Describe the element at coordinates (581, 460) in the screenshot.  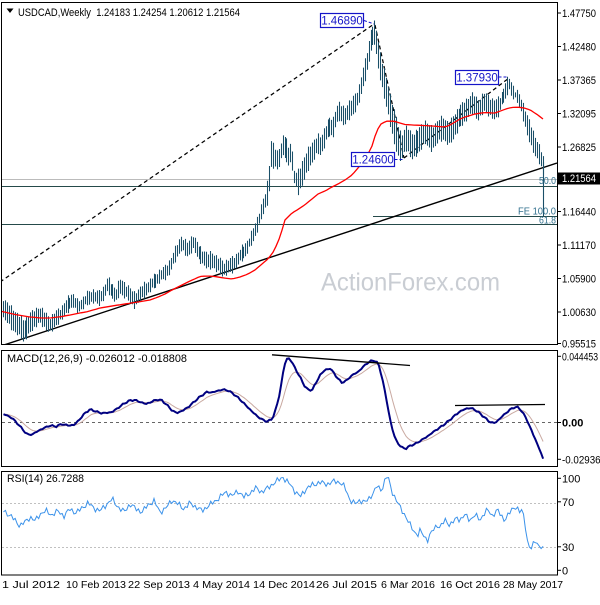
I see `svg-text: -0.029367` at that location.